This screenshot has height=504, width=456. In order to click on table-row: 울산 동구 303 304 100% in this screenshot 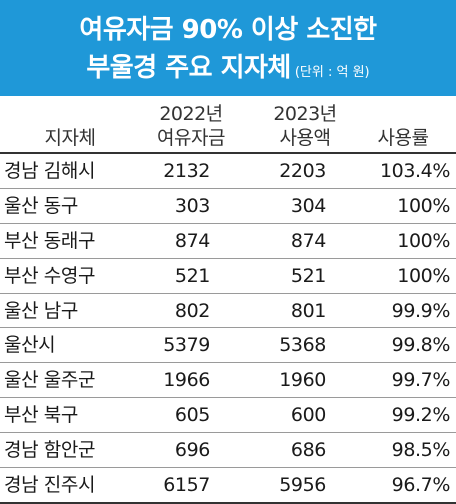, I will do `click(228, 206)`.